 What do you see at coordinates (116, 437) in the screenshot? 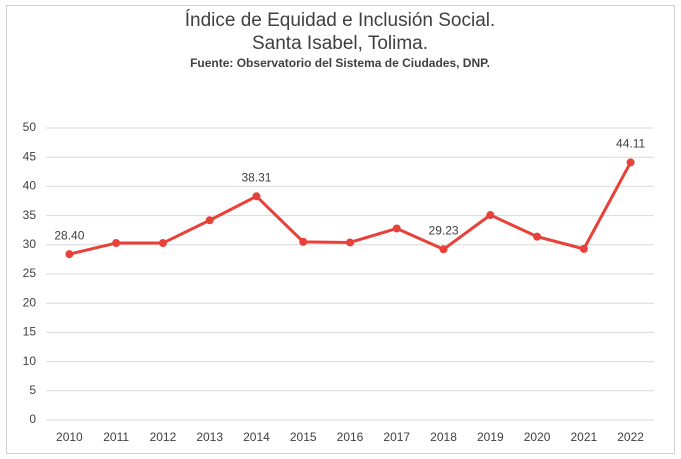
I see `x-tick-label: 2011` at bounding box center [116, 437].